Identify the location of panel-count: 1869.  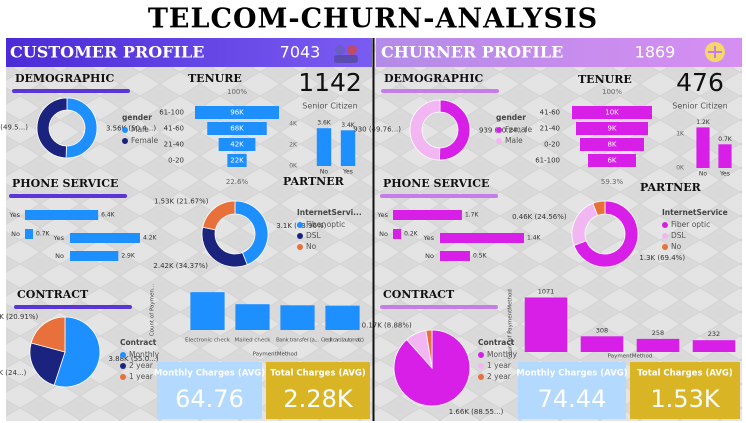
(655, 52).